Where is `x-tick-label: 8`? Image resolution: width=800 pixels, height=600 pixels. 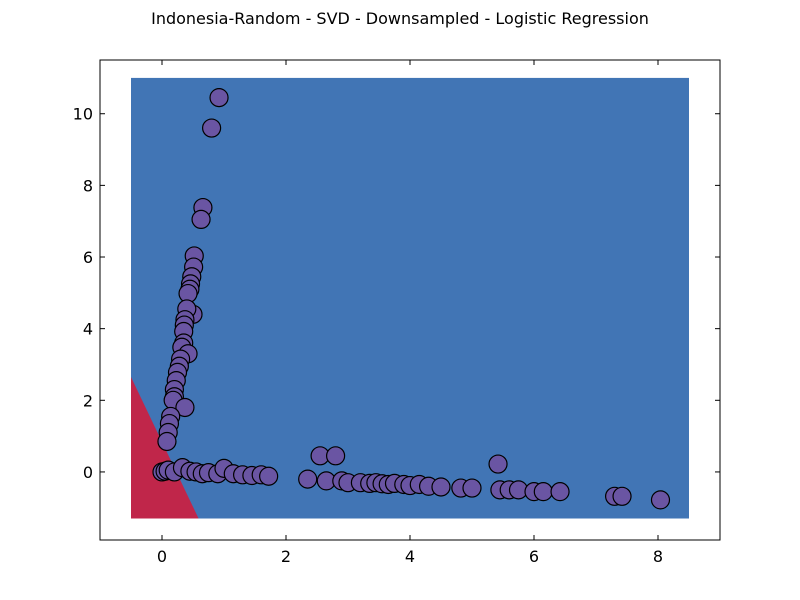
x-tick-label: 8 is located at coordinates (658, 556).